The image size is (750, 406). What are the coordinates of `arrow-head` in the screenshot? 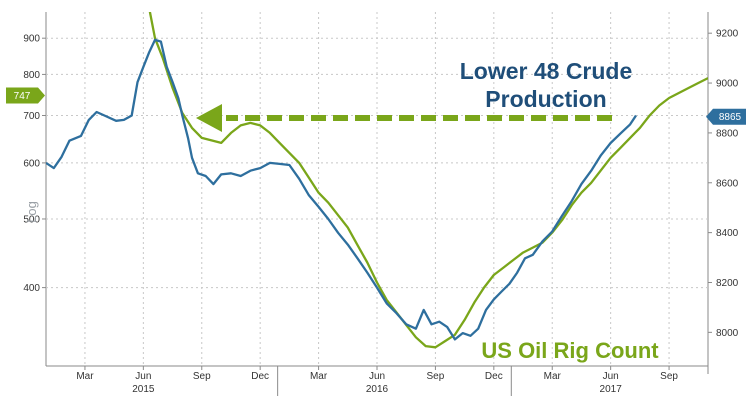 It's located at (209, 118).